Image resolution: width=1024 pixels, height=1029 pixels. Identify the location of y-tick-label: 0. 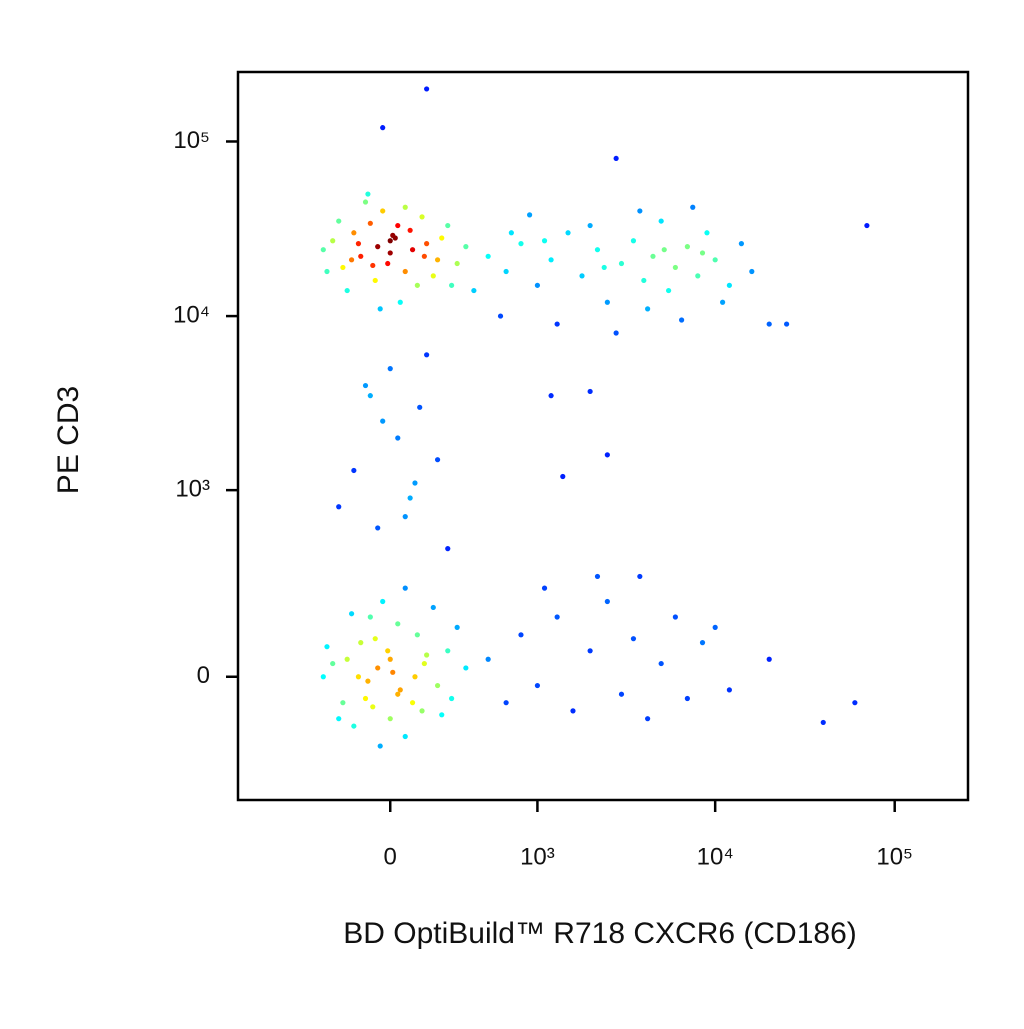
(203, 675).